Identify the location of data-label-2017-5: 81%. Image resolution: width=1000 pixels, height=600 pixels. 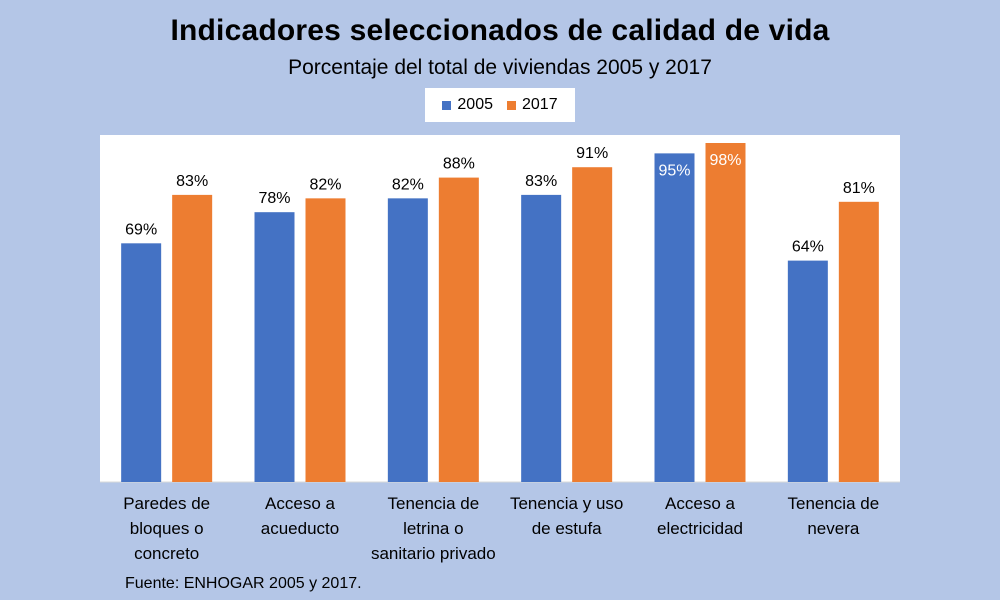
(859, 188).